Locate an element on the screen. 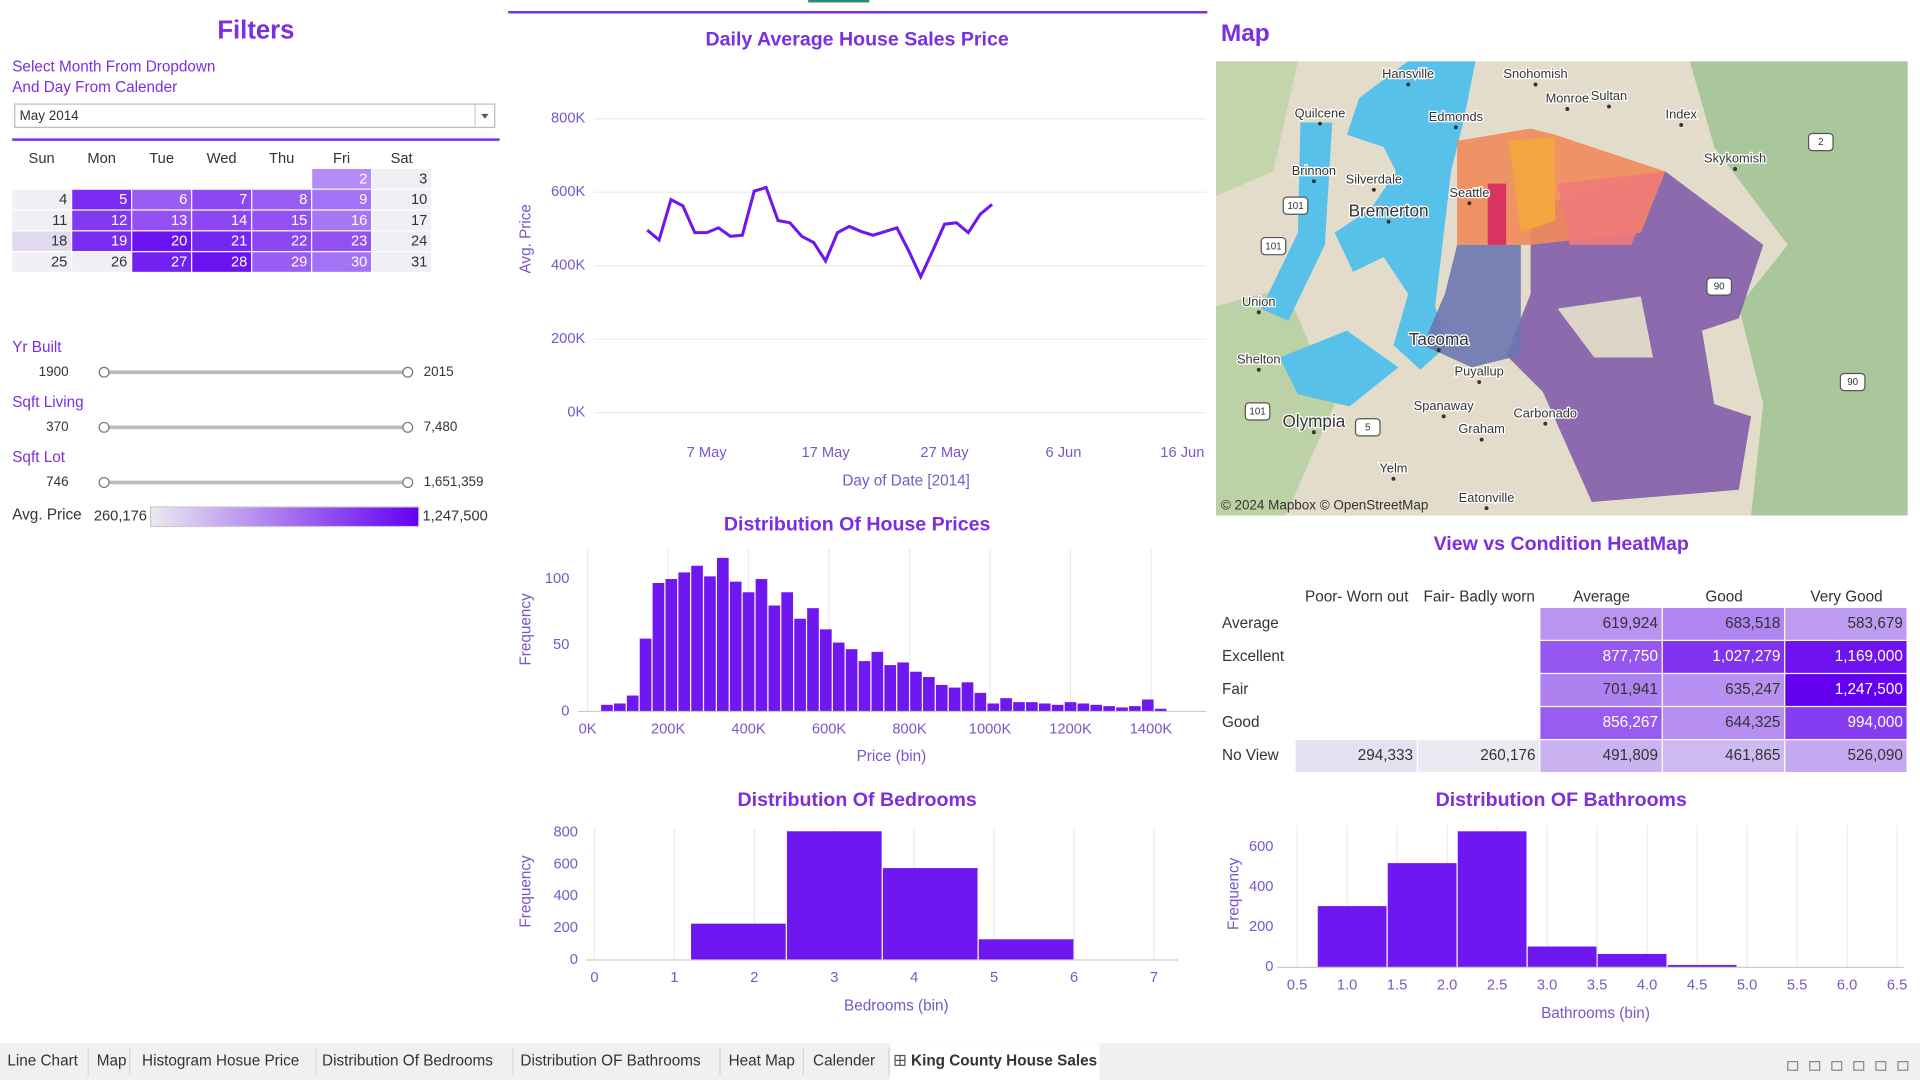 The image size is (1920, 1080). tab: Distribution Of Bedrooms is located at coordinates (407, 1061).